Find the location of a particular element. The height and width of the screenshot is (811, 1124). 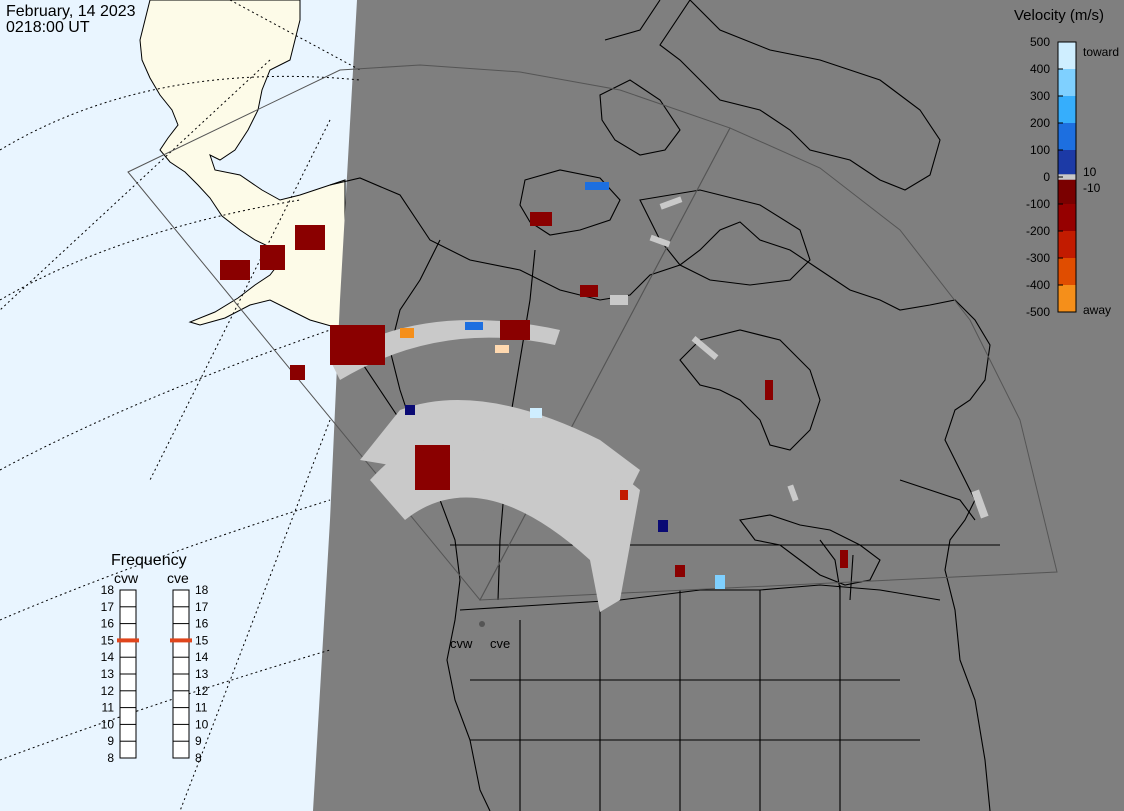

colorbar-tick-label: -500 is located at coordinates (1038, 312).